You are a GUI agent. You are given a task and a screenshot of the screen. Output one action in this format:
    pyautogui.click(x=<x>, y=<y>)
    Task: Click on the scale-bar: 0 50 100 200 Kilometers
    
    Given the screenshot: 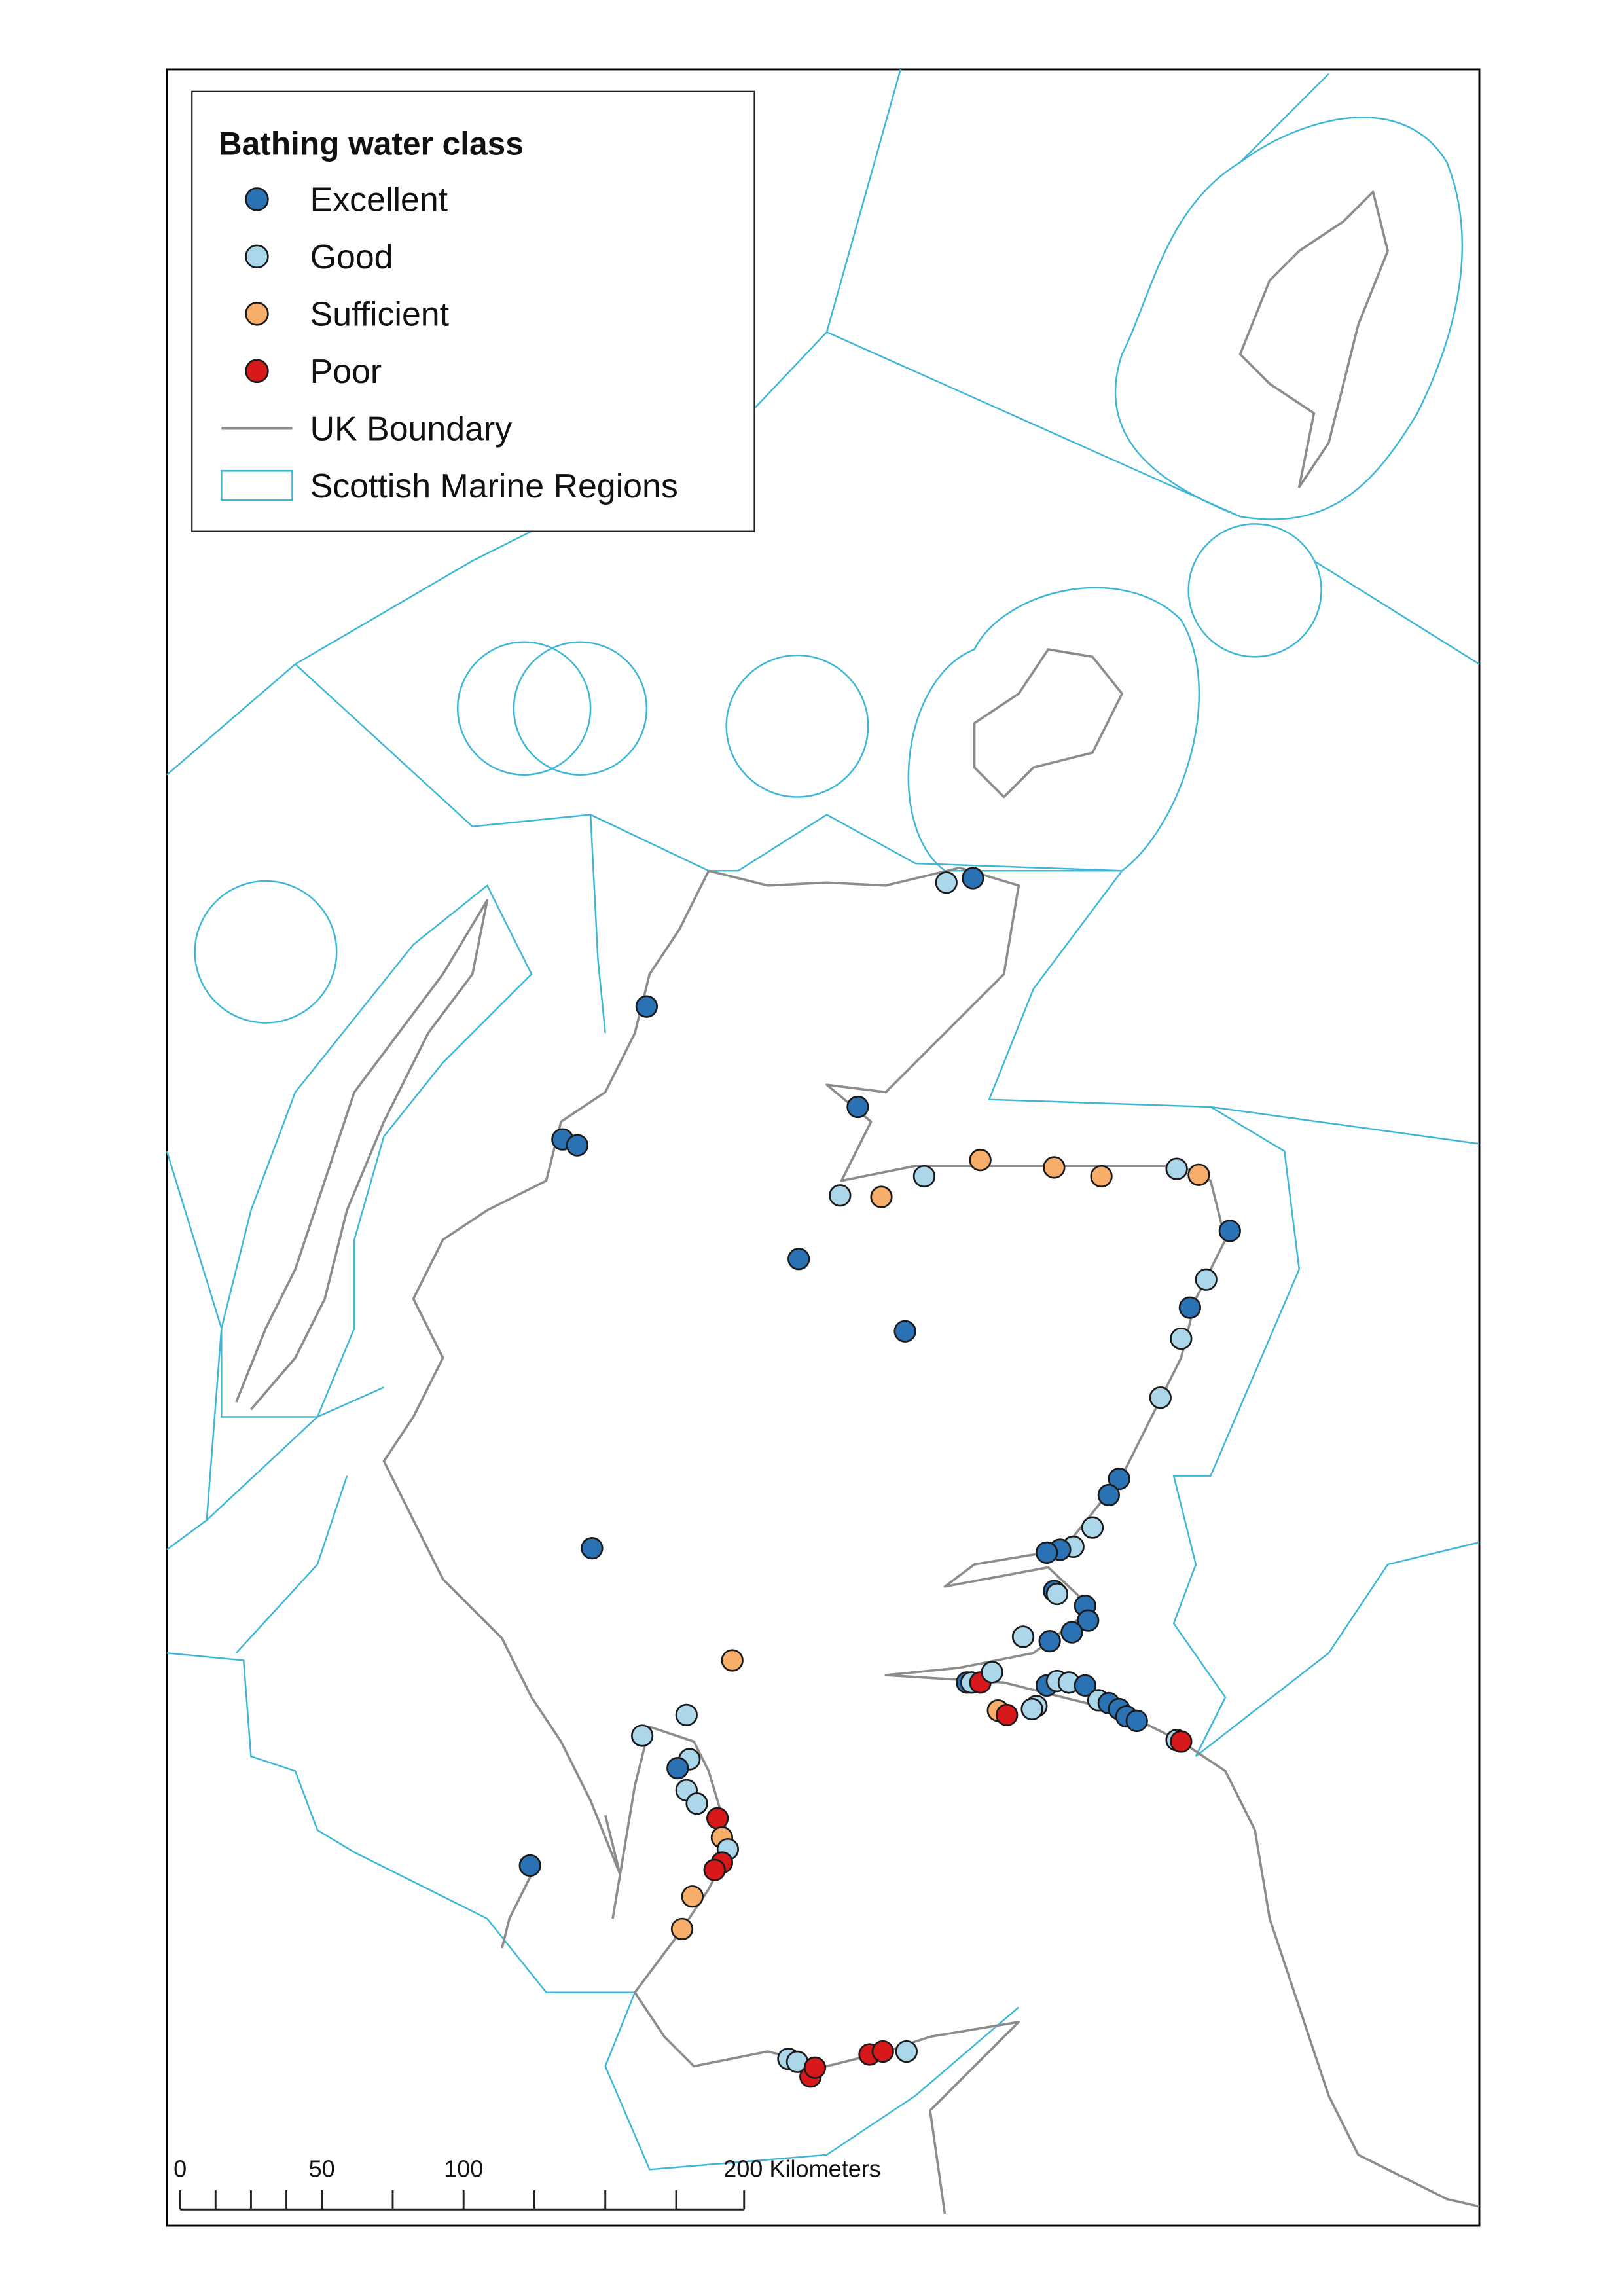 What is the action you would take?
    pyautogui.click(x=527, y=2183)
    